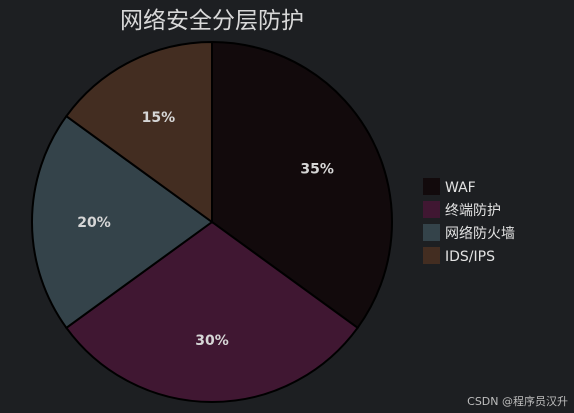 The image size is (574, 413). What do you see at coordinates (470, 257) in the screenshot?
I see `legend-label-3: IDS/IPS` at bounding box center [470, 257].